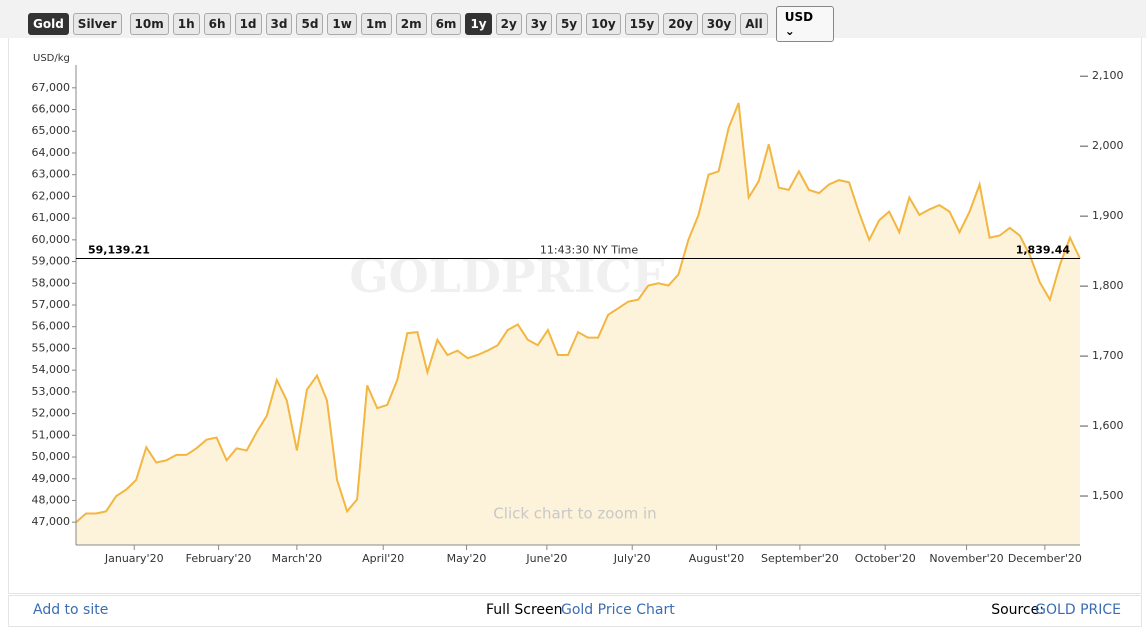 The width and height of the screenshot is (1146, 629). Describe the element at coordinates (51, 174) in the screenshot. I see `y-tick-label: 63,000` at that location.